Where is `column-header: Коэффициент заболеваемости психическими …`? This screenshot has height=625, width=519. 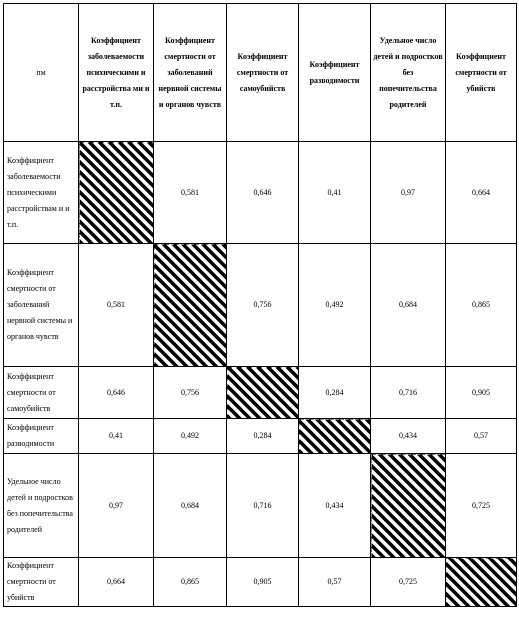 column-header: Коэффициент заболеваемости психическими … is located at coordinates (116, 72).